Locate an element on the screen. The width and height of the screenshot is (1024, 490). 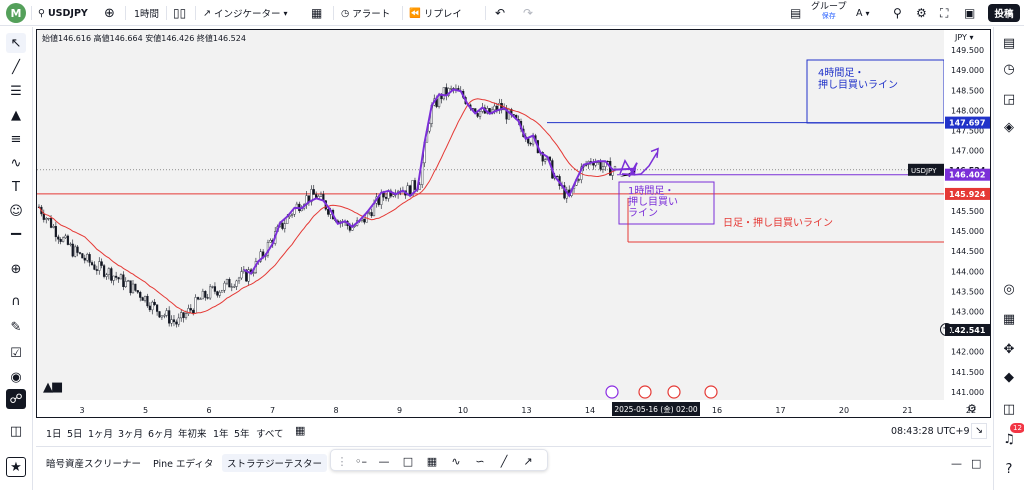
brush-lock-icon: ✎ is located at coordinates (16, 327).